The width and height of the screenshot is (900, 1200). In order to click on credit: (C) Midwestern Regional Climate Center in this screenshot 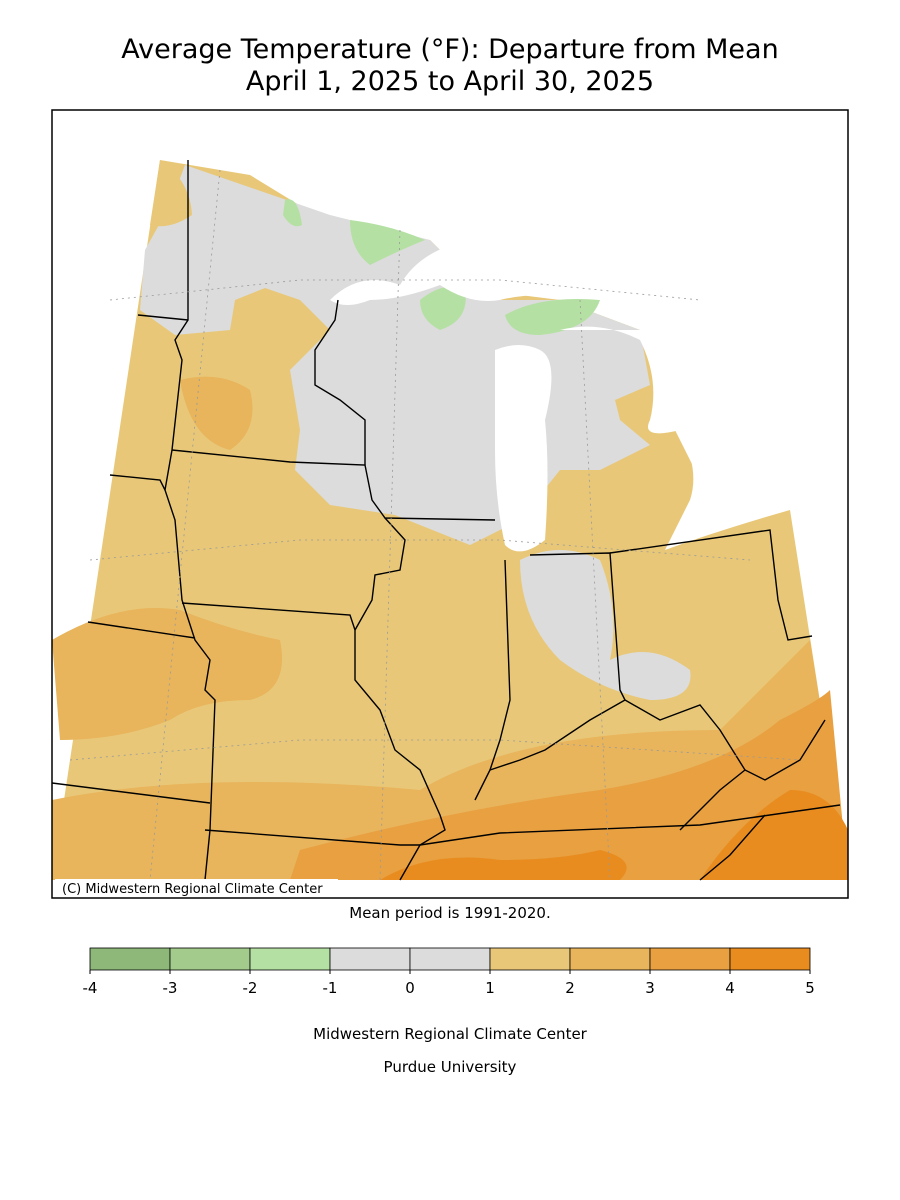, I will do `click(192, 889)`.